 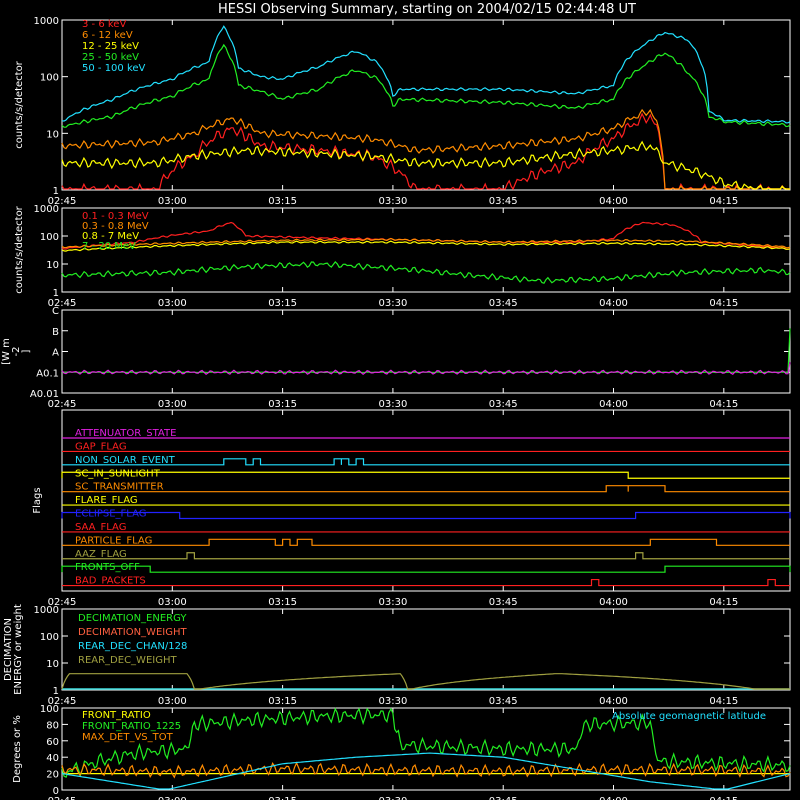 What do you see at coordinates (119, 487) in the screenshot?
I see `flag-label-sc-transmitter: SC_TRANSMITTER` at bounding box center [119, 487].